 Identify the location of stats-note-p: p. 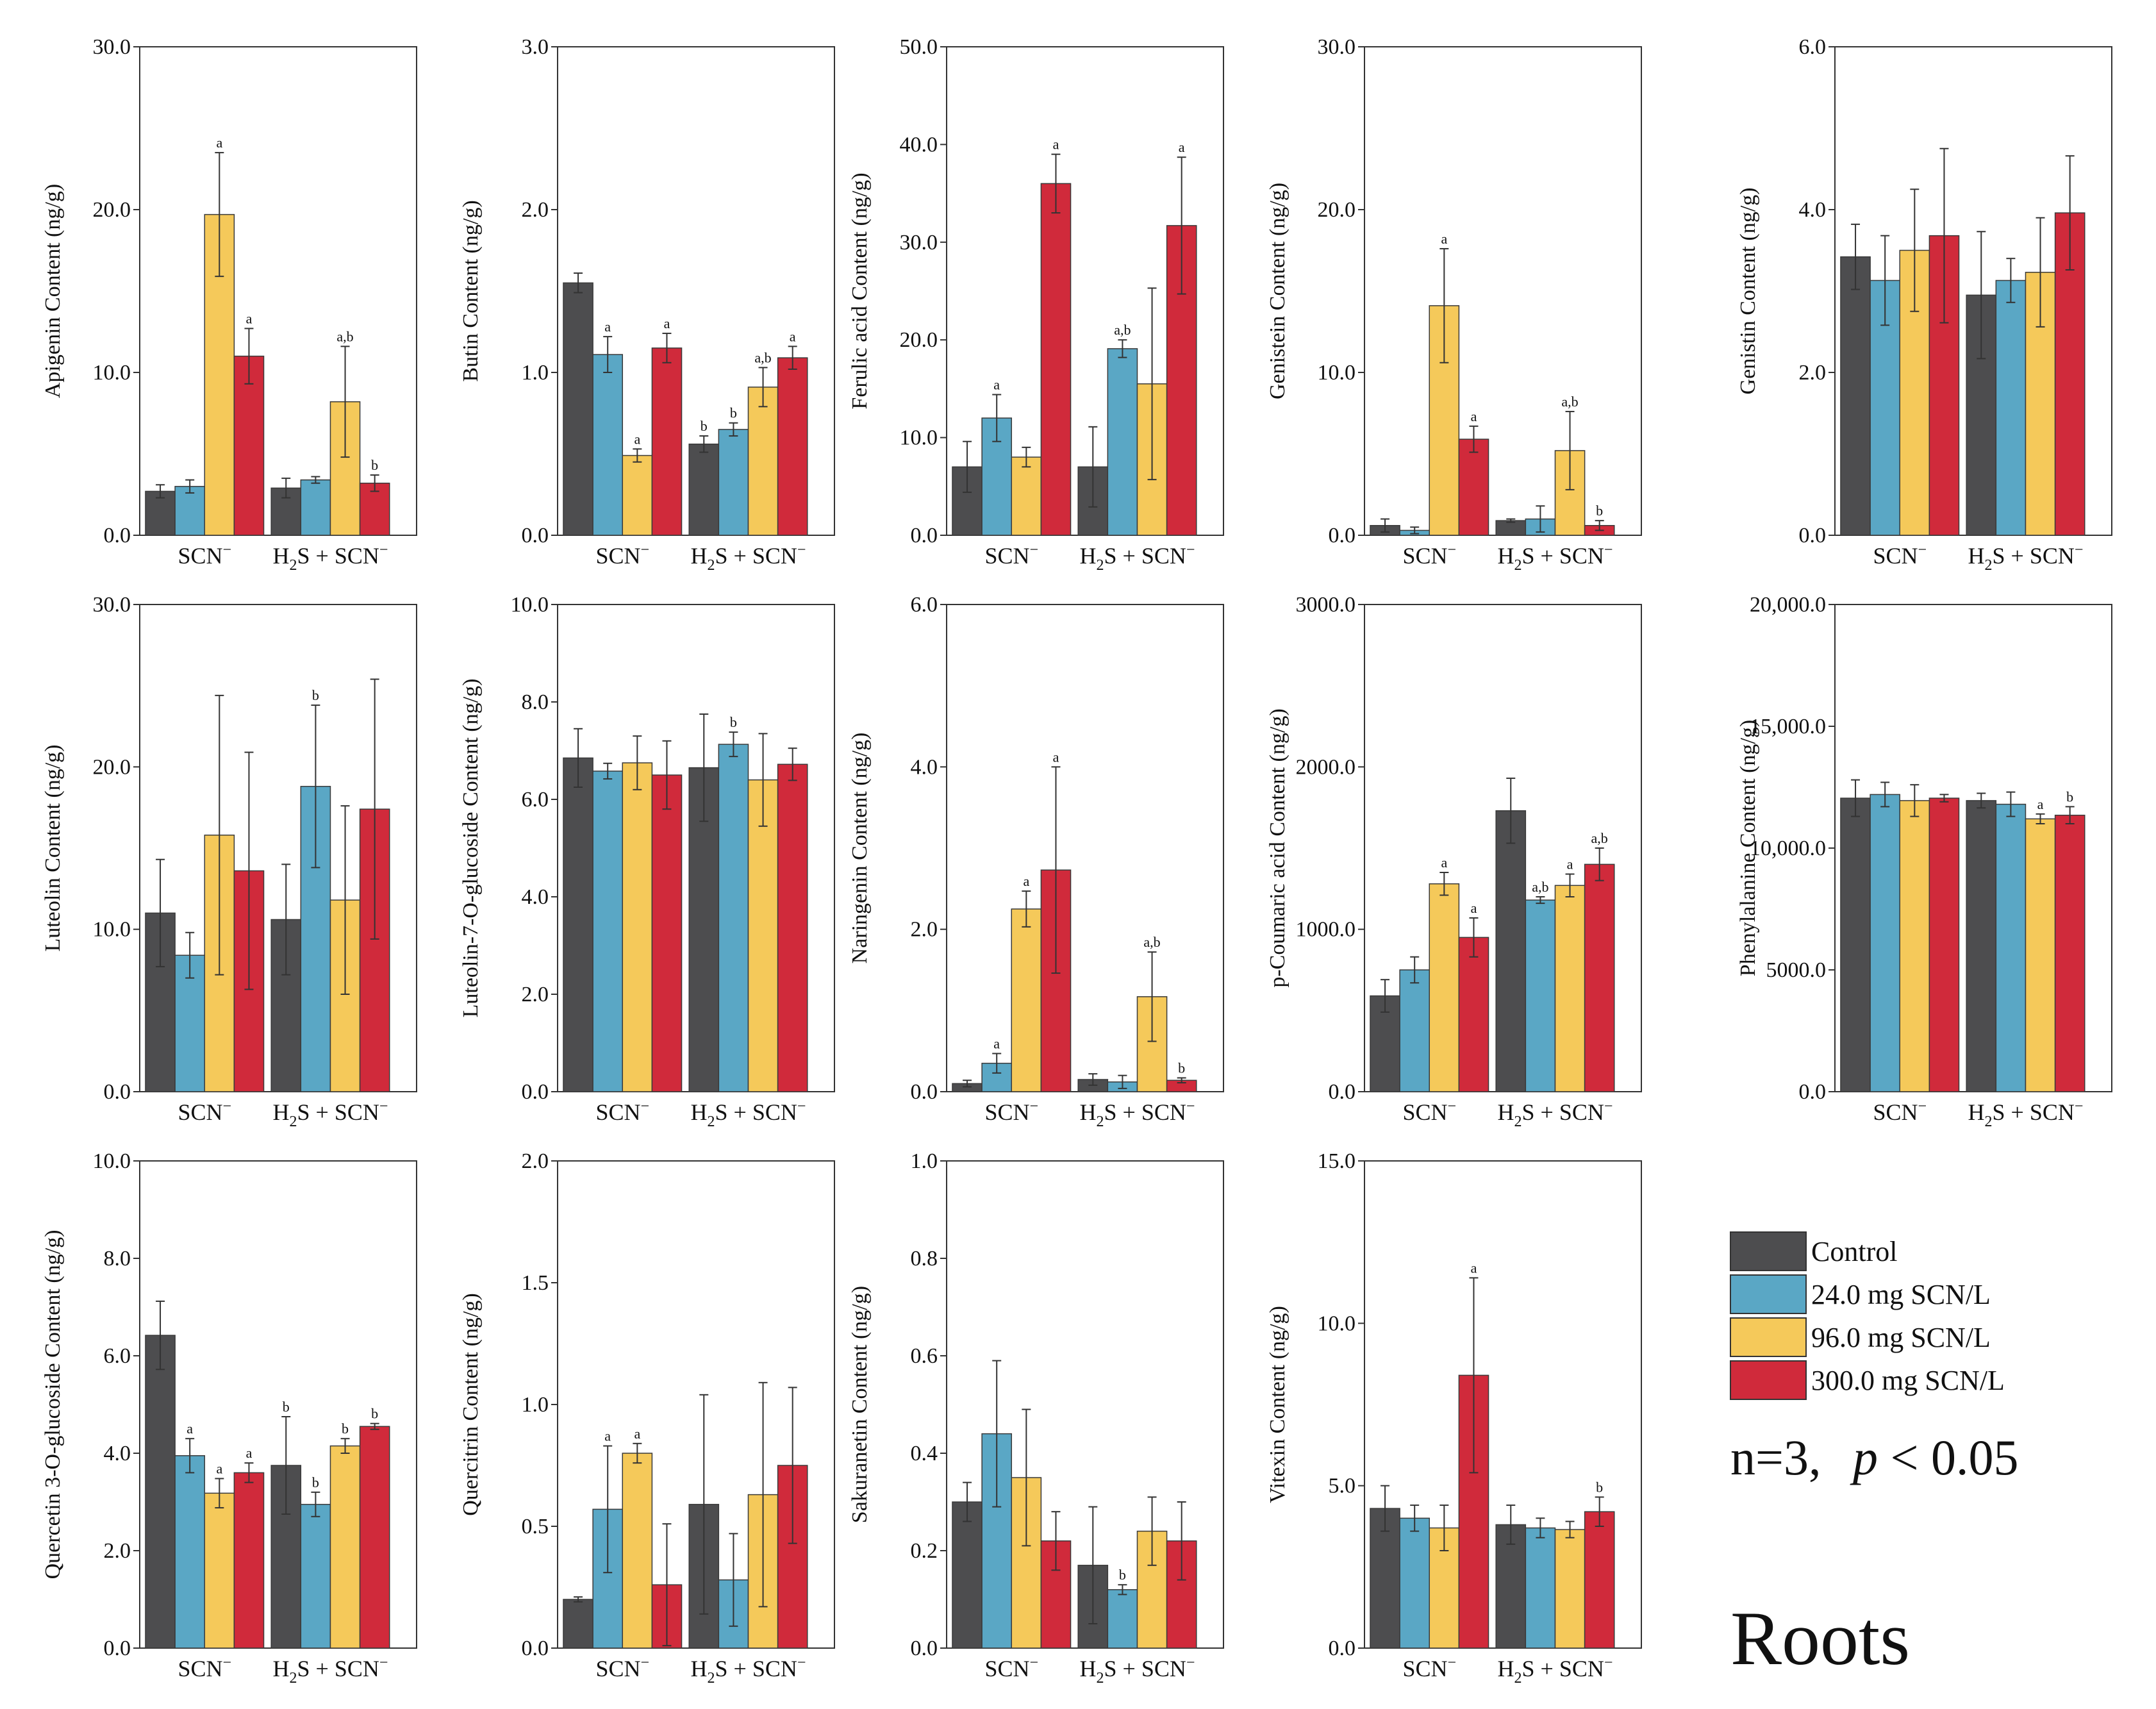
(1864, 1457).